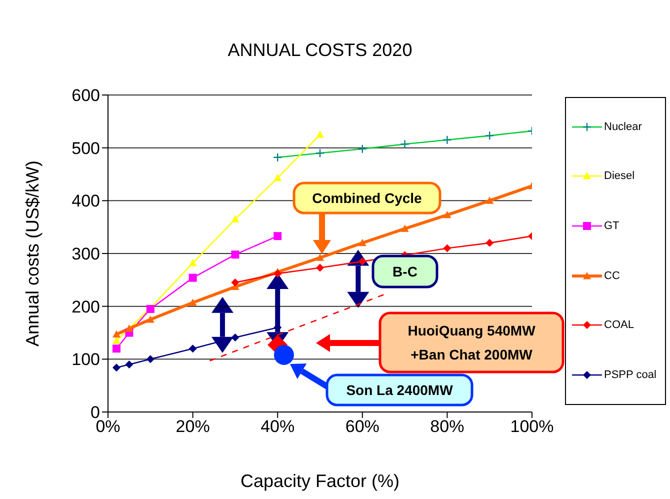 The image size is (670, 499). I want to click on annotation: HuoiQuang 540MW +Ban Chat 200MW, so click(472, 342).